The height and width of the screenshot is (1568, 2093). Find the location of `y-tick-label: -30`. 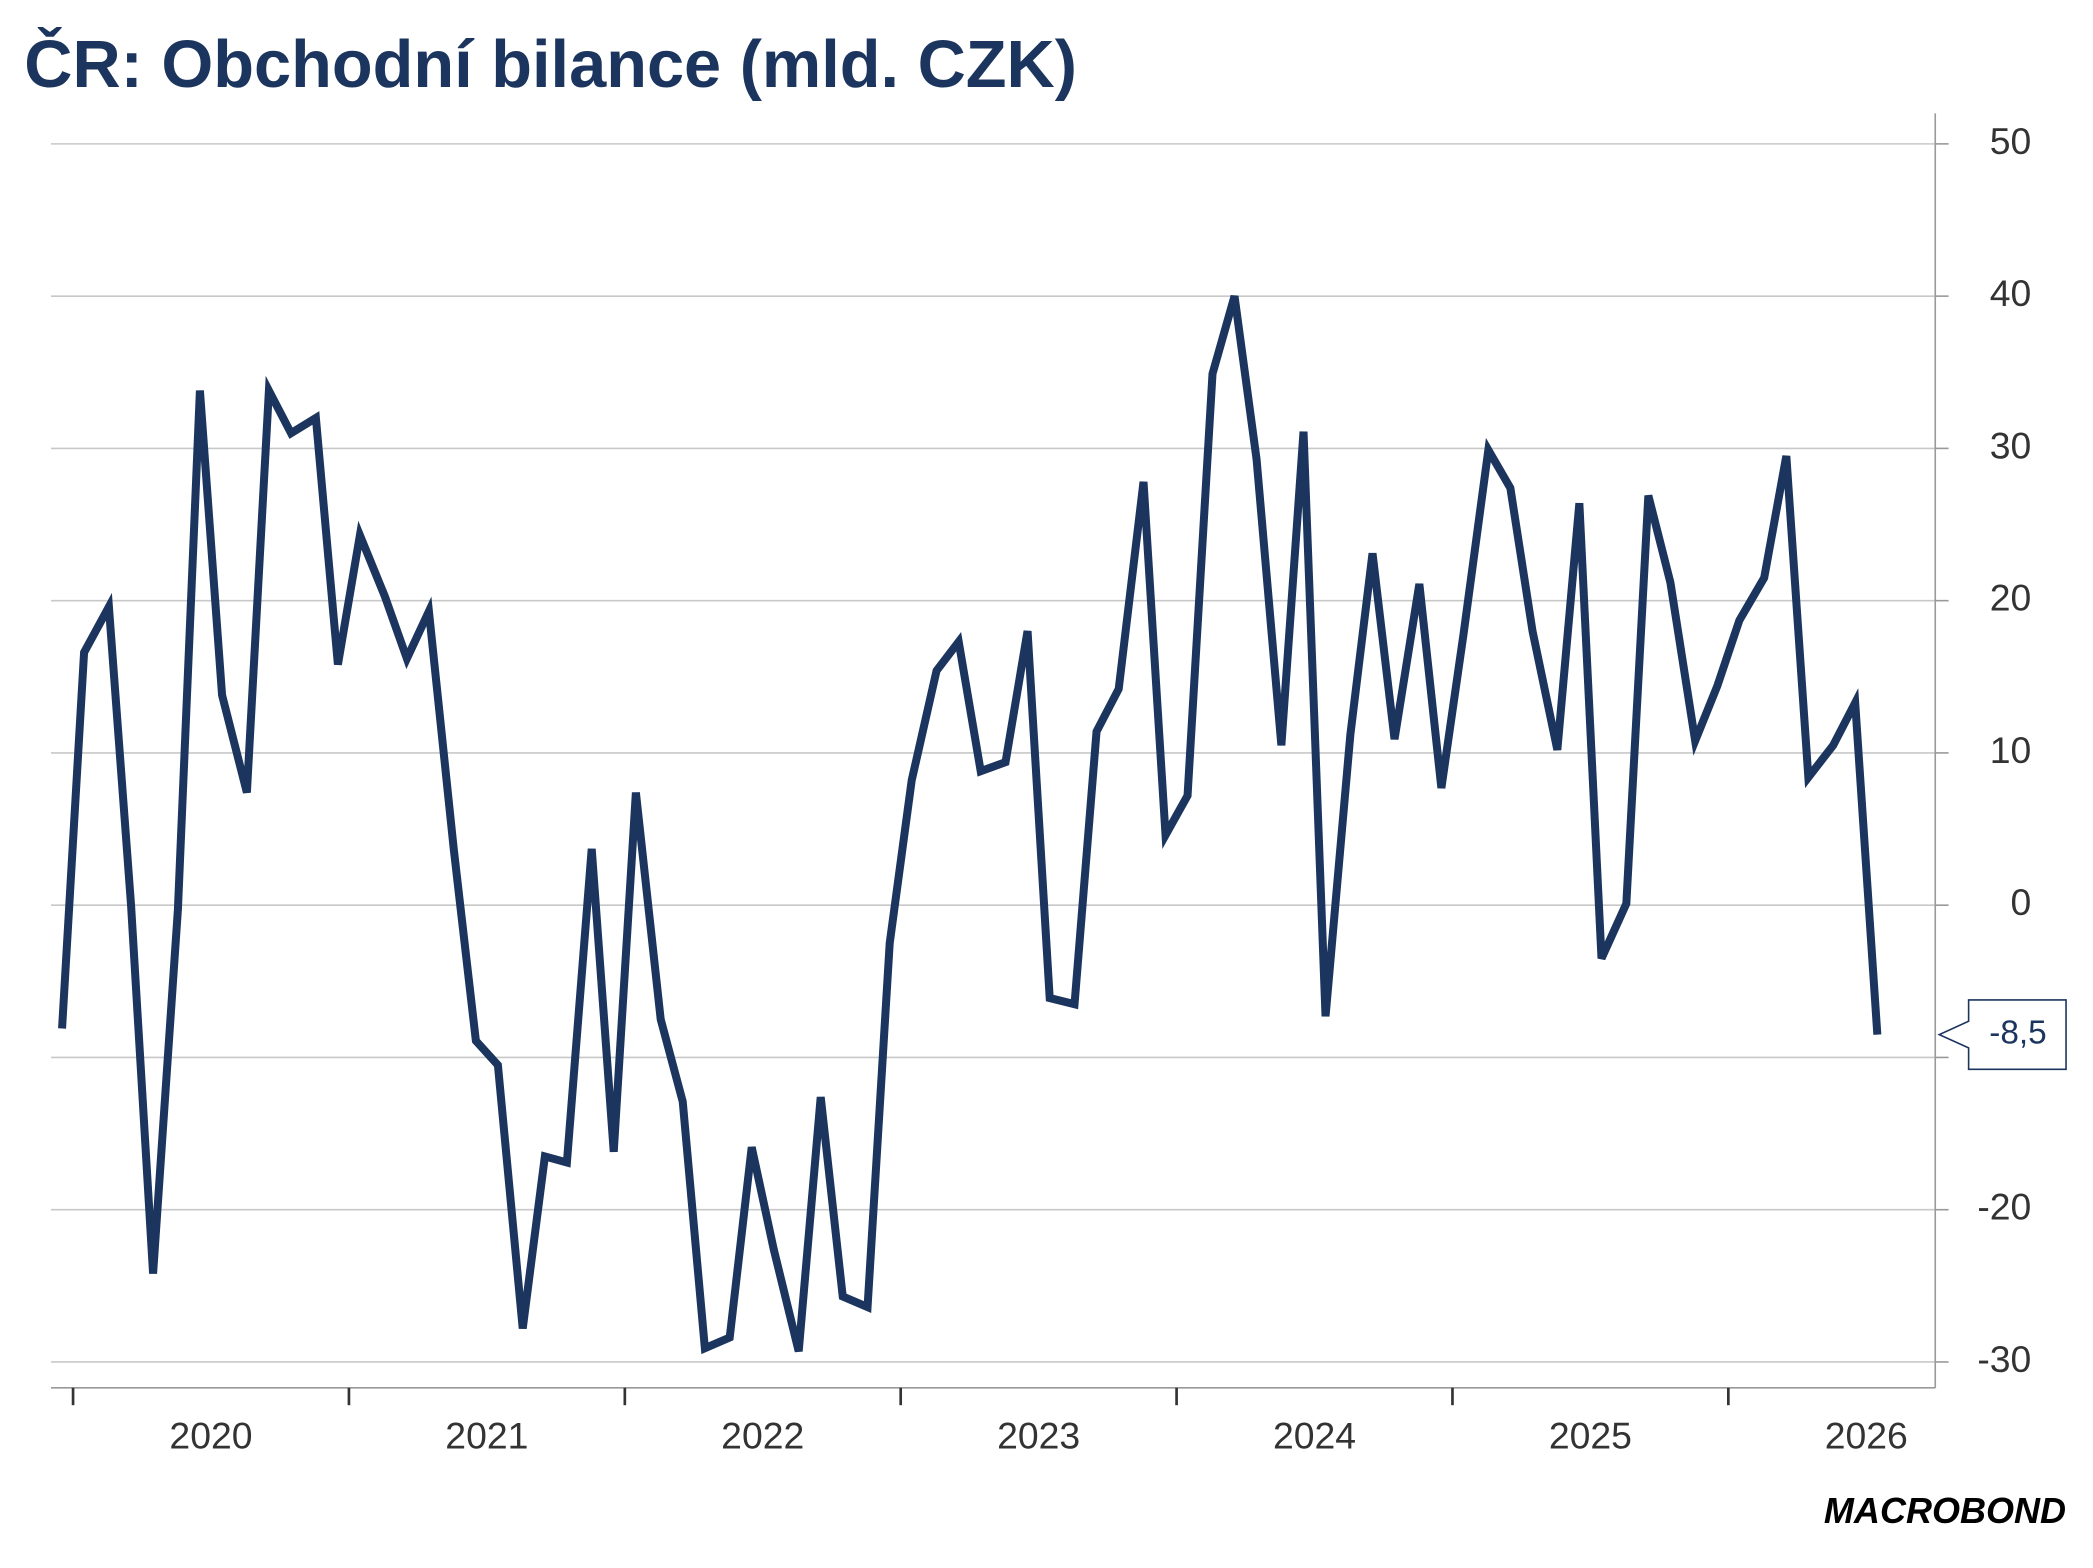

y-tick-label: -30 is located at coordinates (2004, 1359).